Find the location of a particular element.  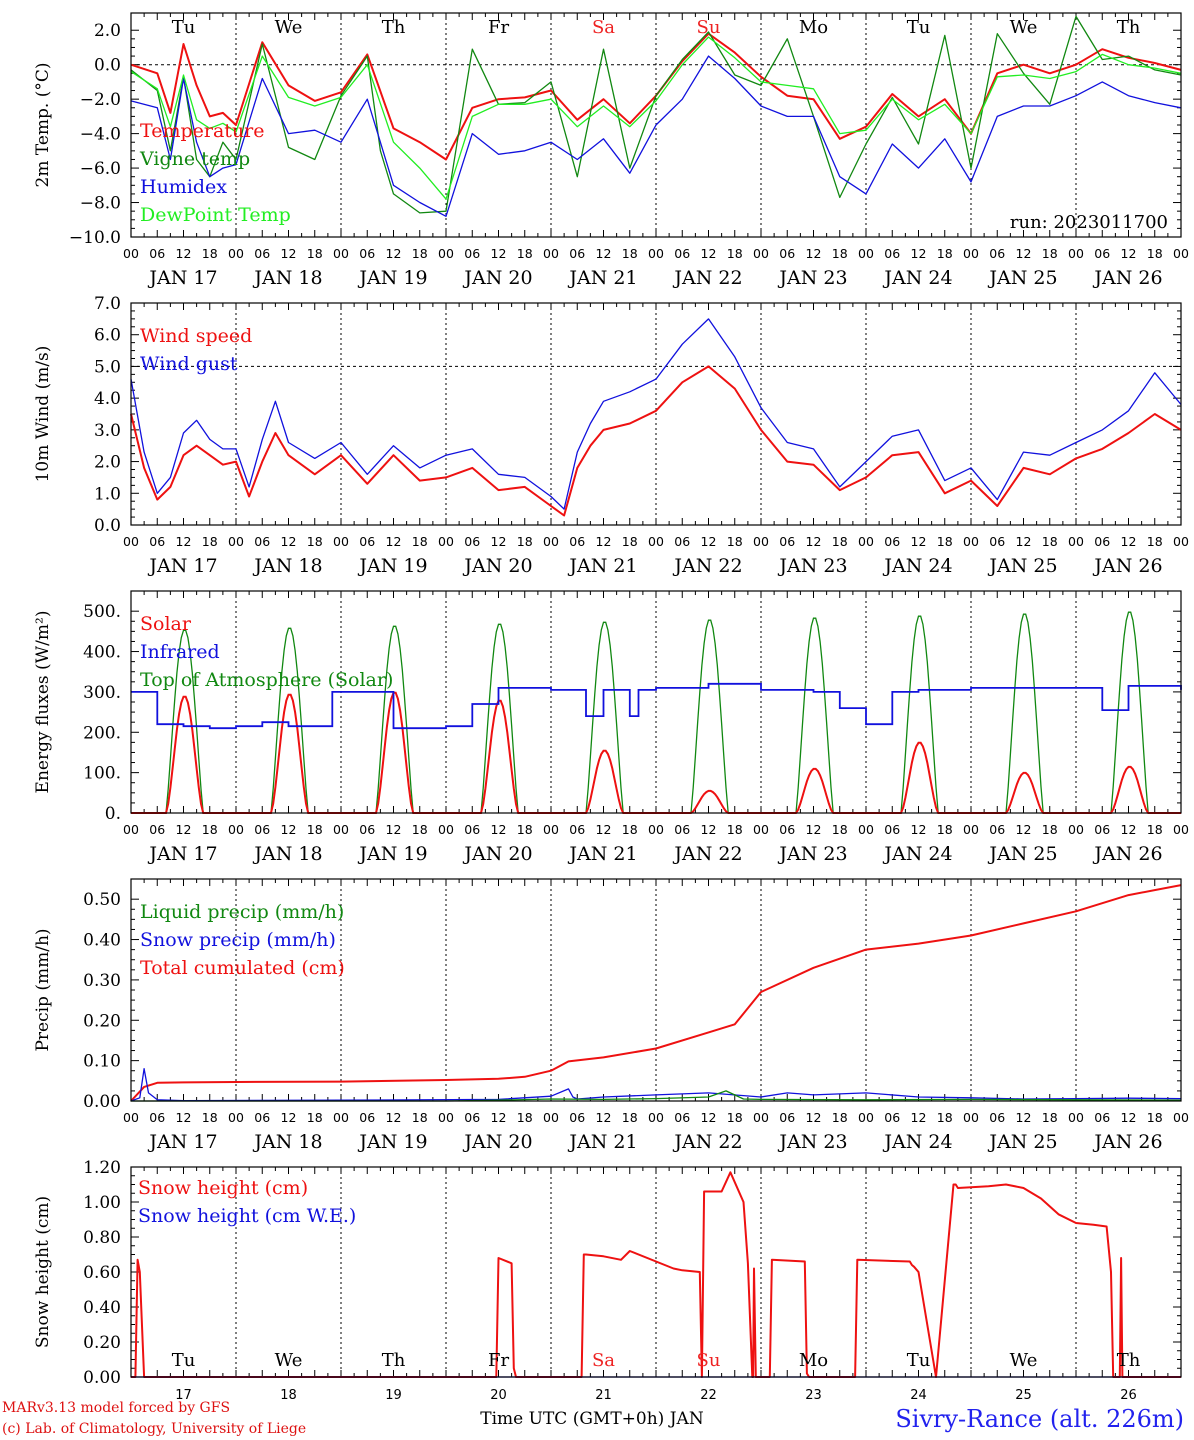

day-label: JAN 20 is located at coordinates (497, 278).